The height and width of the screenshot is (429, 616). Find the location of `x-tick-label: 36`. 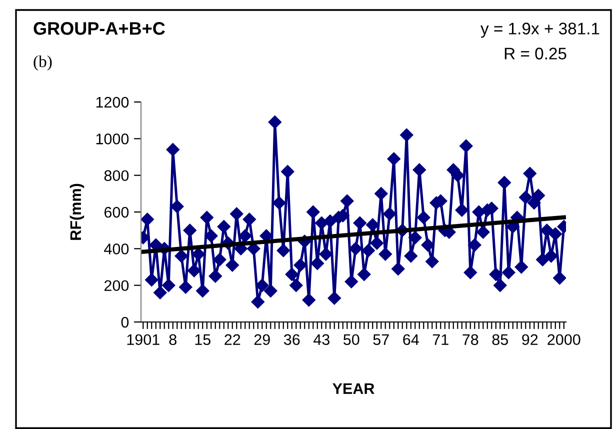

x-tick-label: 36 is located at coordinates (292, 340).